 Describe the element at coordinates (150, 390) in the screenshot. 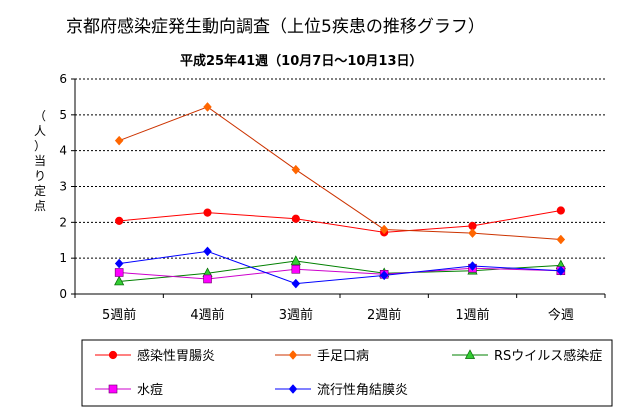

I see `legend-label: 水痘` at that location.